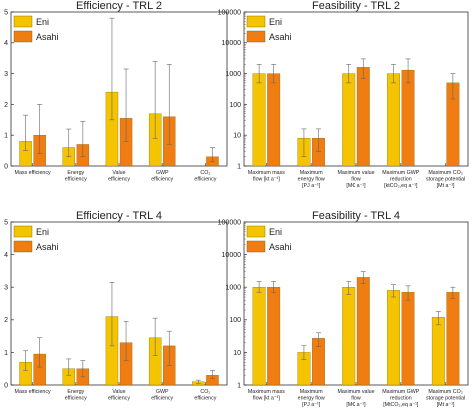 Image resolution: width=474 pixels, height=412 pixels. I want to click on y-tick-label: 10000, so click(232, 43).